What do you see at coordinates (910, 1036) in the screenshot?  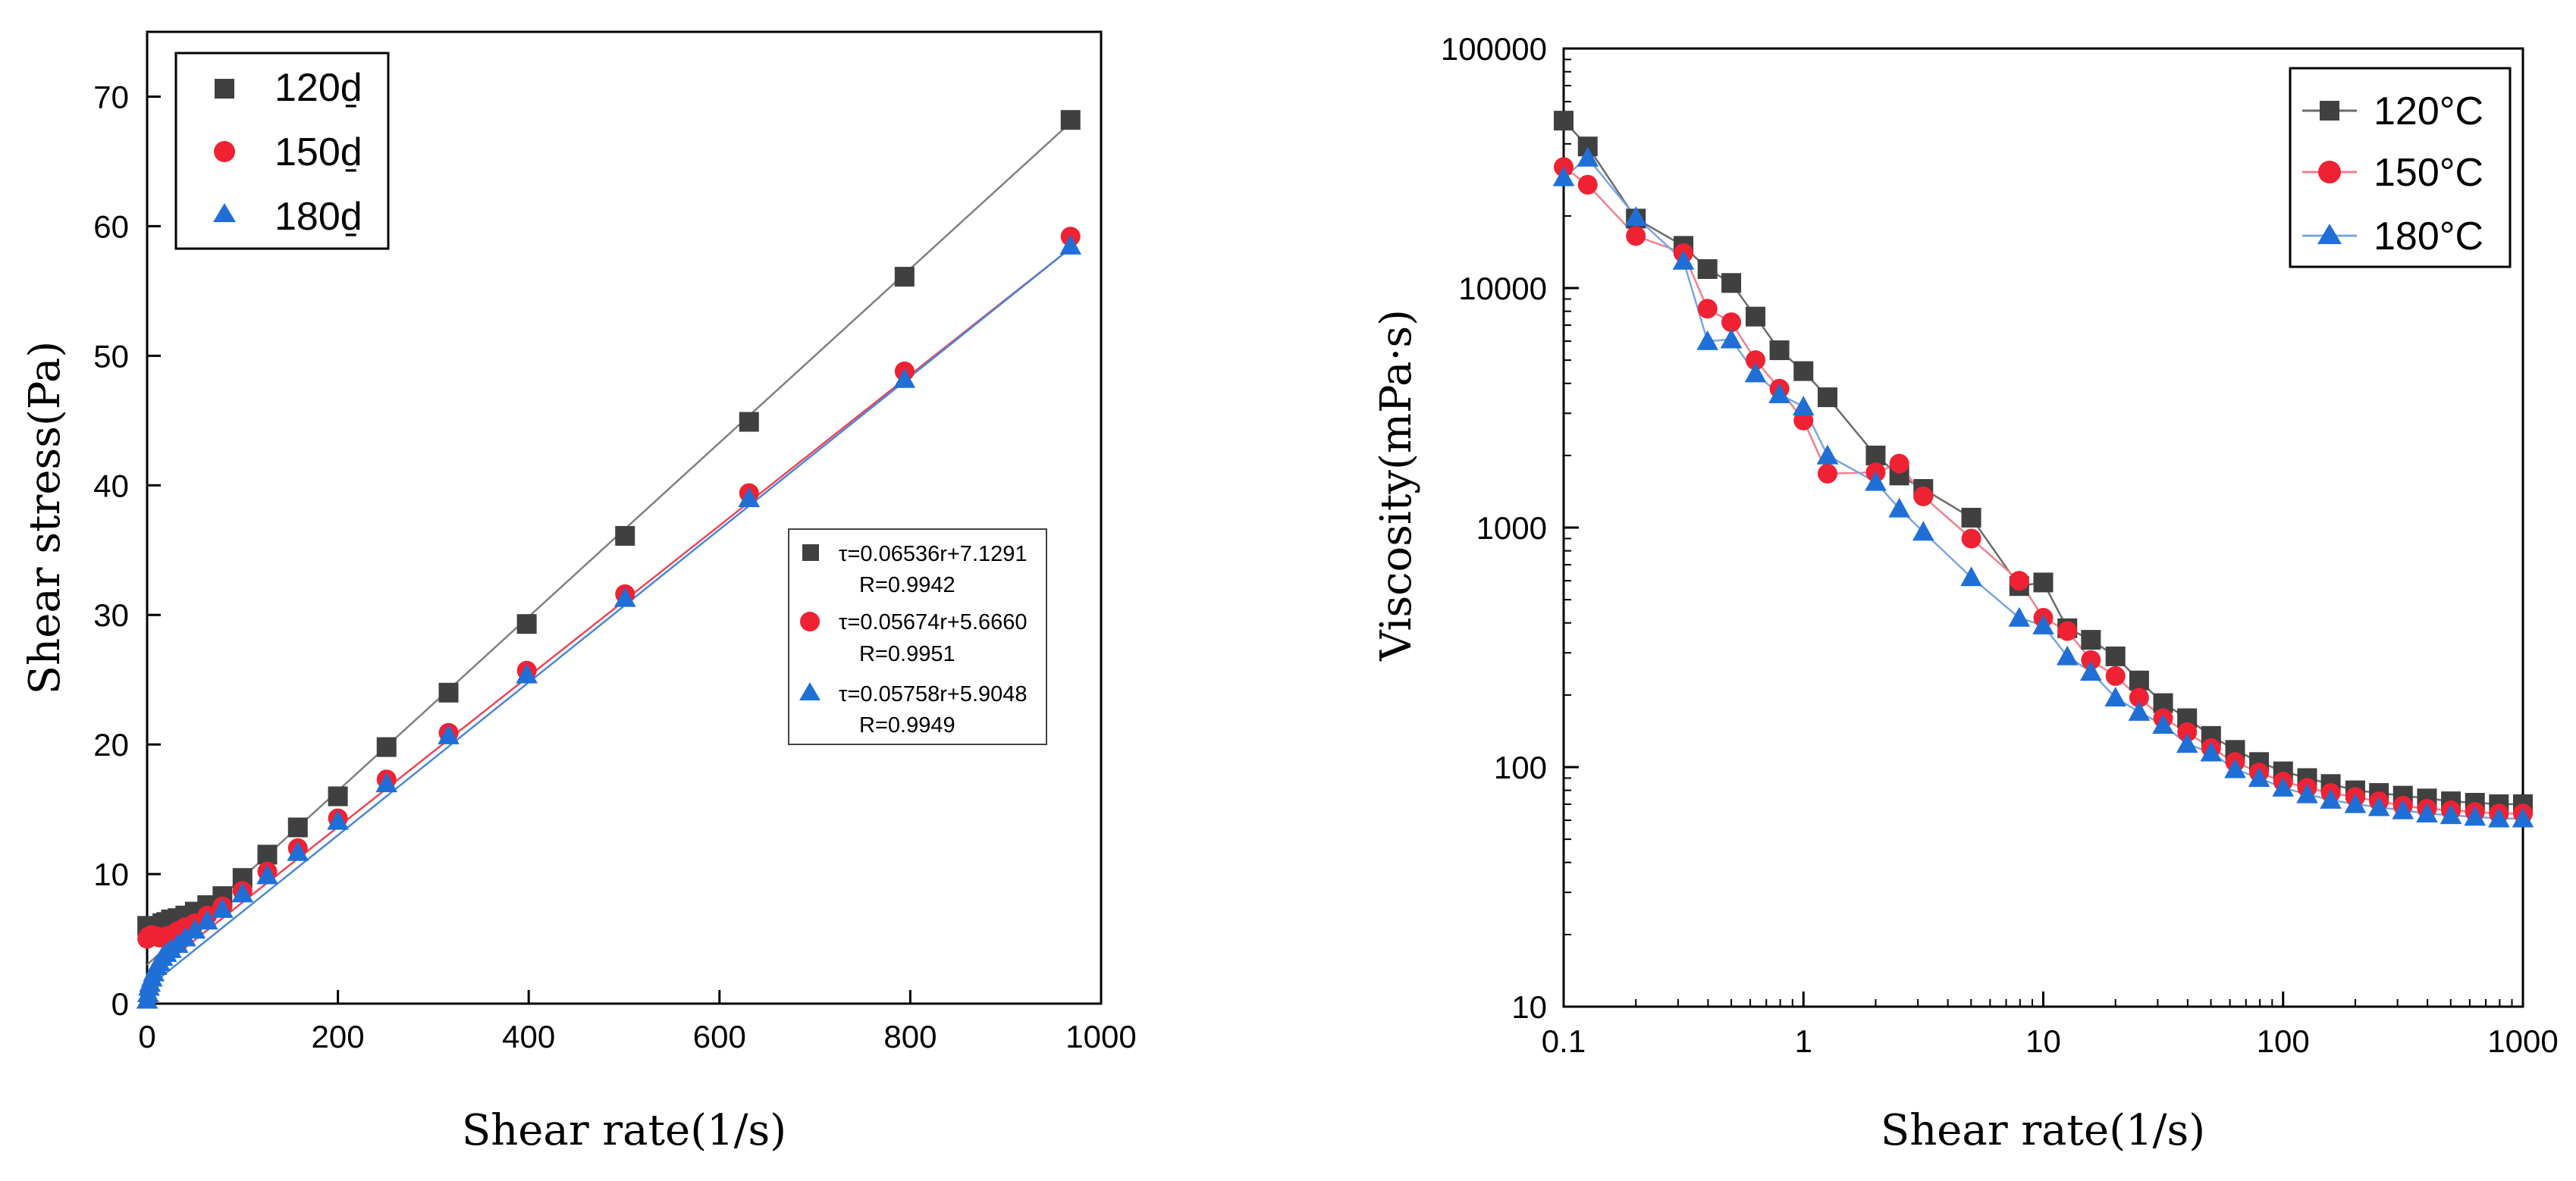 I see `left-x-tick-label: 800` at bounding box center [910, 1036].